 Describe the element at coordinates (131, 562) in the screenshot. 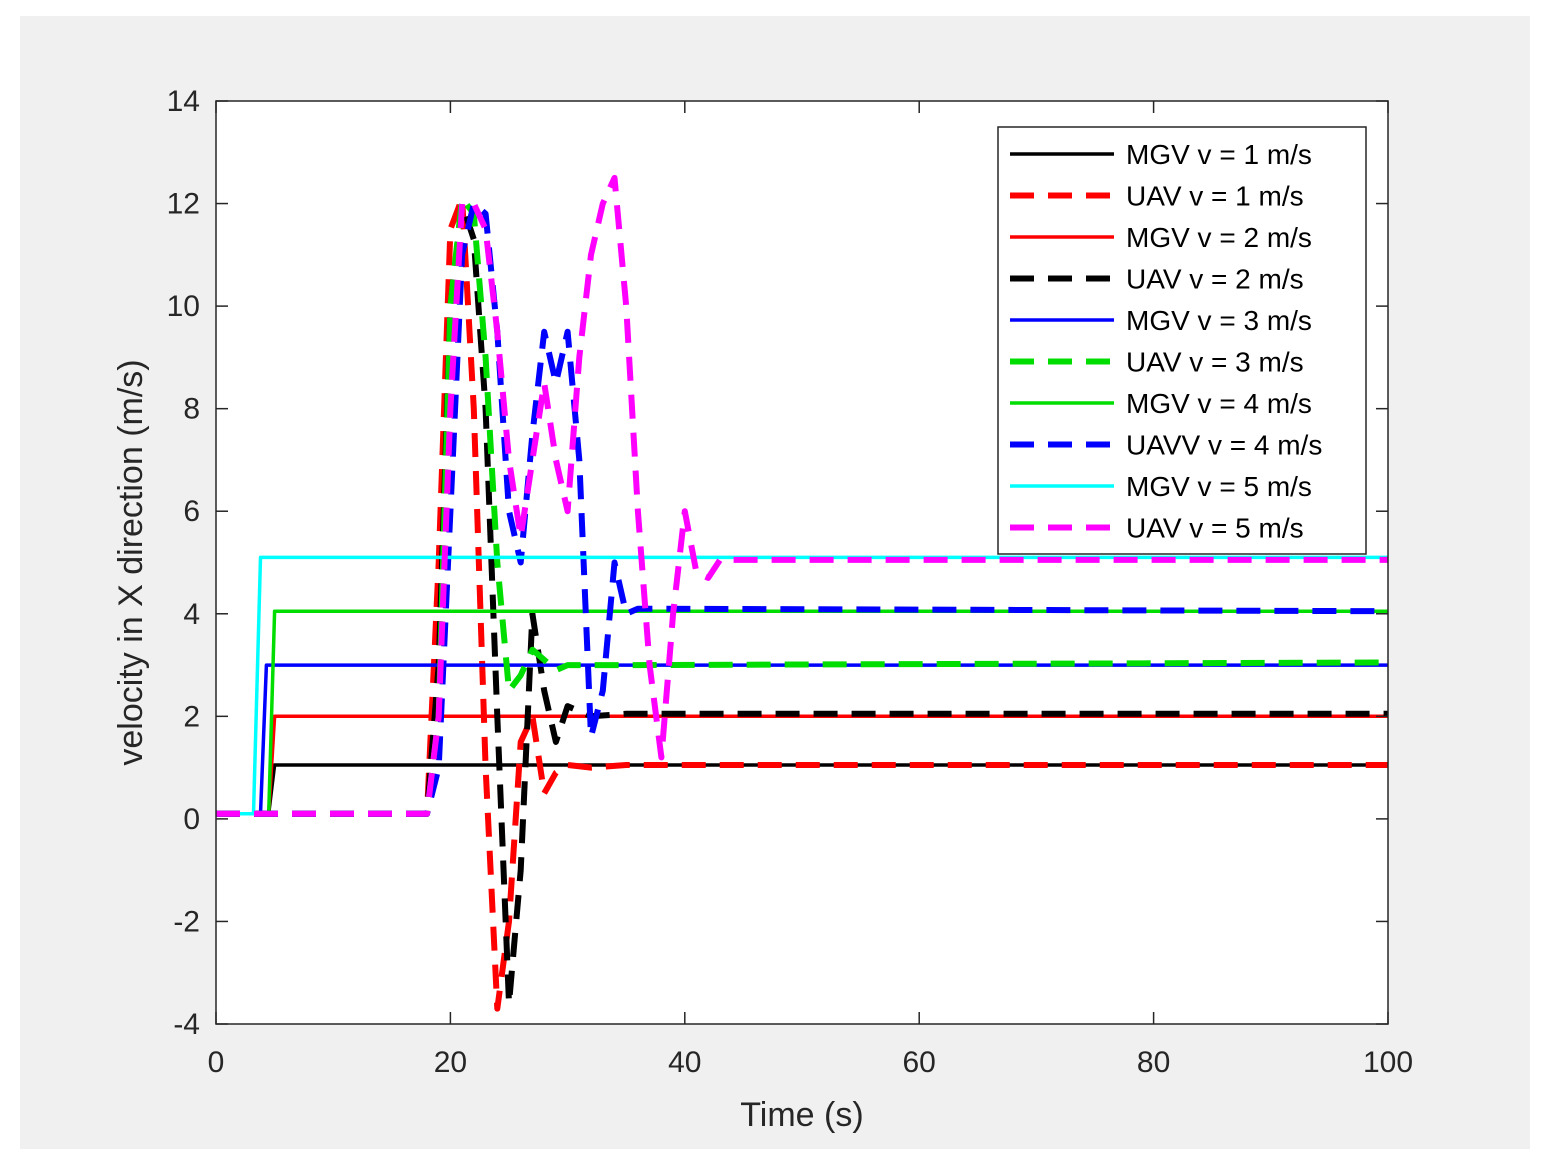

I see `y-axis-label: velocity in X direction (m/s)` at that location.